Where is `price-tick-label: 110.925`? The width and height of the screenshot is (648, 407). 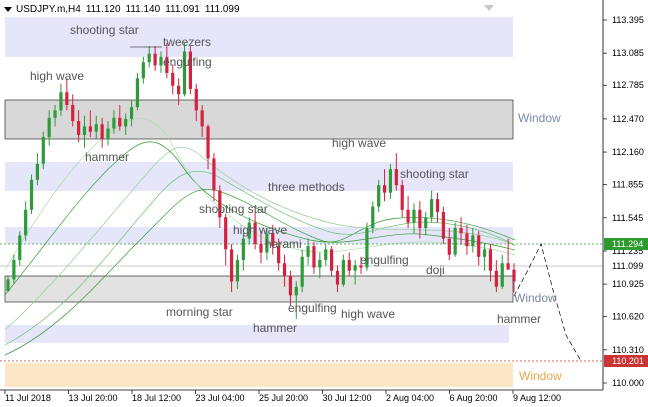
price-tick-label: 110.925 is located at coordinates (628, 284).